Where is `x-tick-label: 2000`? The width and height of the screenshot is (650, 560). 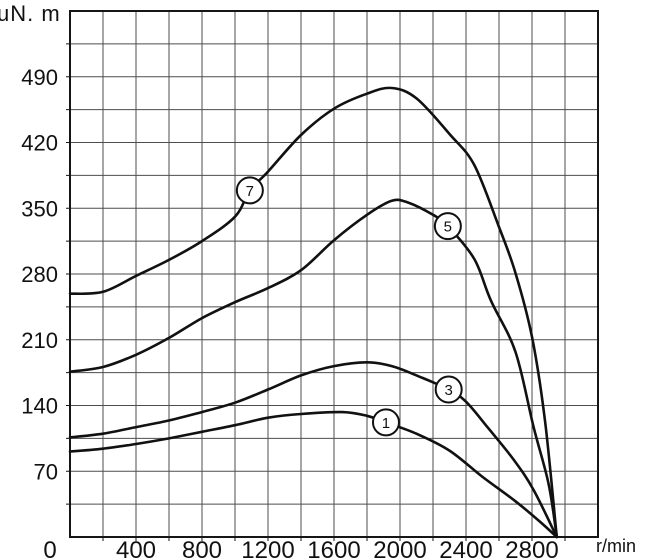
x-tick-label: 2000 is located at coordinates (399, 548).